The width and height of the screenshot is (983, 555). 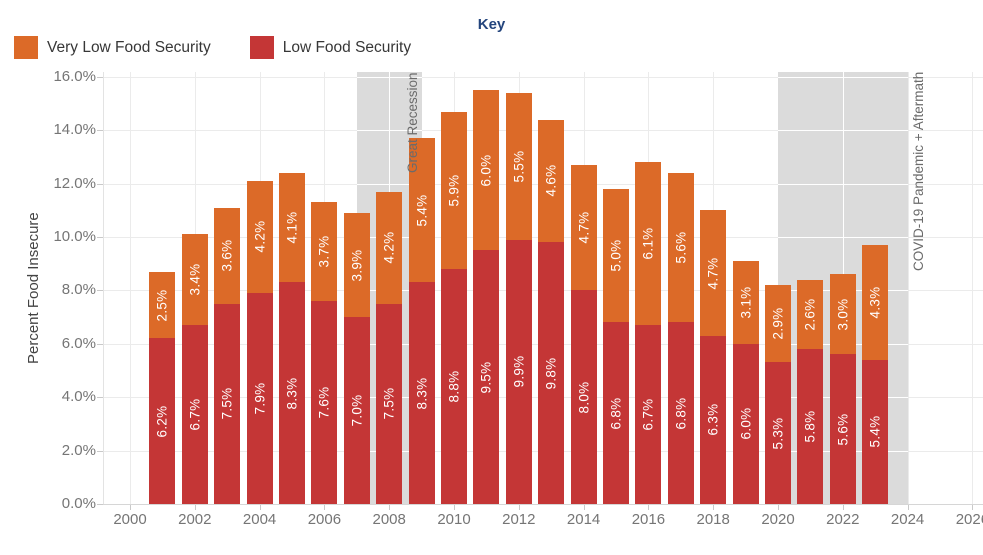 I want to click on y-tick-label: 10.0%, so click(x=74, y=236).